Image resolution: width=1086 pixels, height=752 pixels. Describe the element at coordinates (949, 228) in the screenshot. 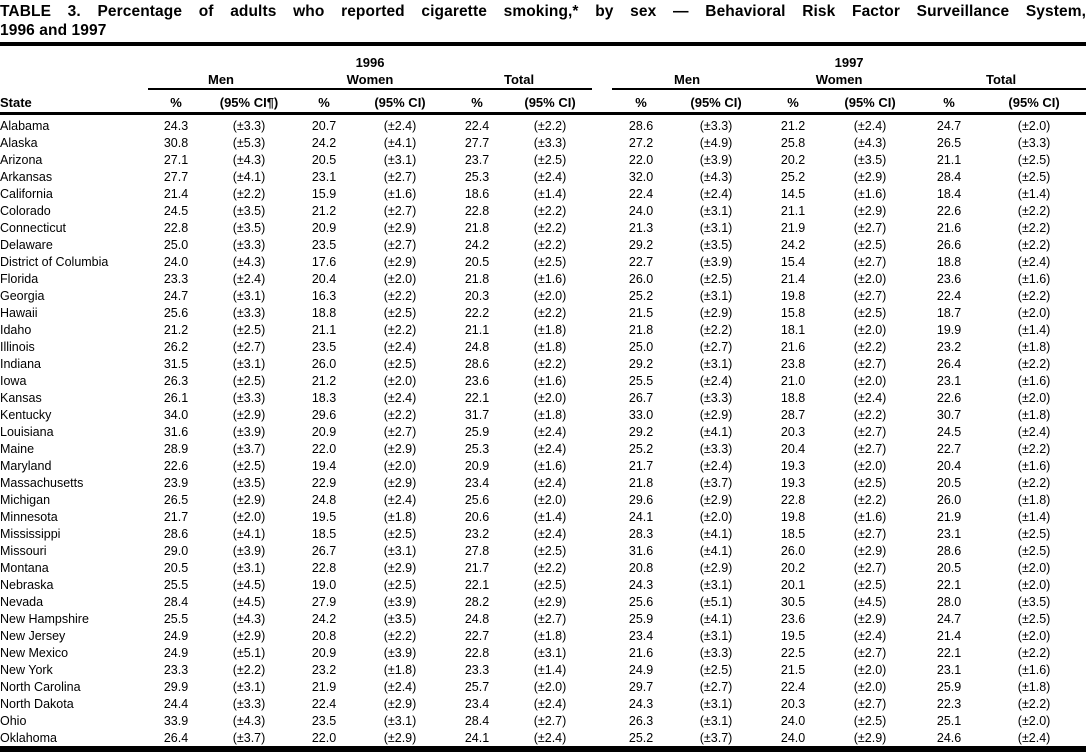

I see `value-cell: 21.6` at that location.